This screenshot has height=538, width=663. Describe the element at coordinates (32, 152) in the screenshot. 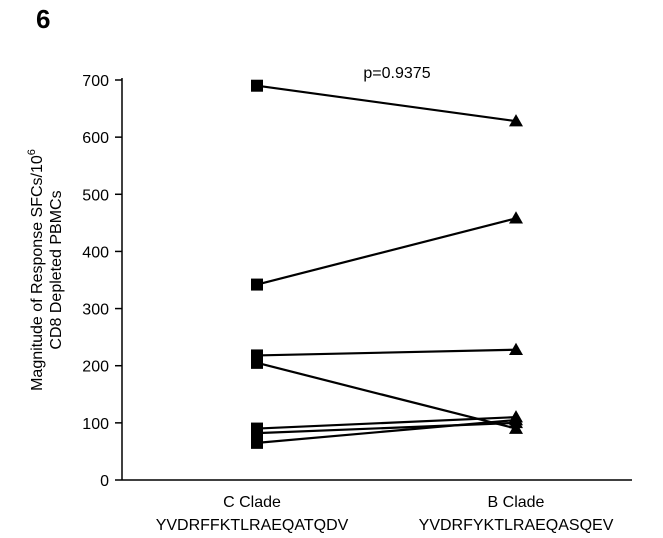

I see `y-axis-label-superscript: 6` at that location.